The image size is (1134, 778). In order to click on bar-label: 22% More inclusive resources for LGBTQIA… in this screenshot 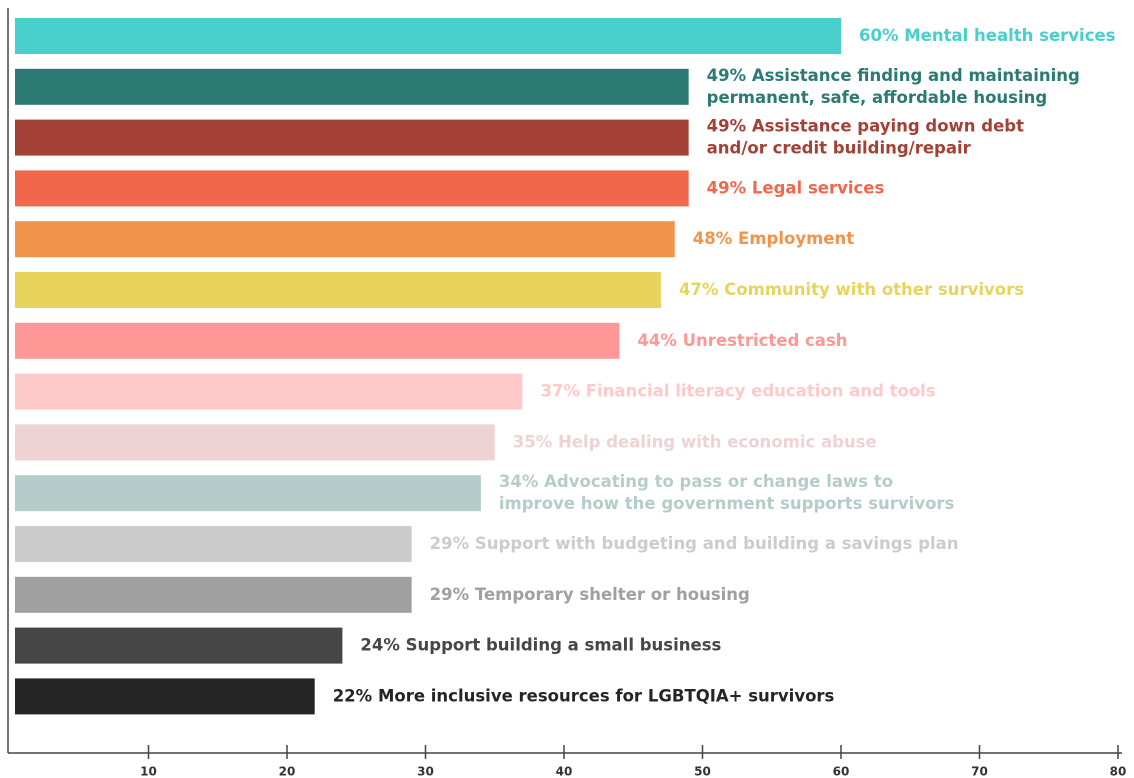, I will do `click(584, 695)`.